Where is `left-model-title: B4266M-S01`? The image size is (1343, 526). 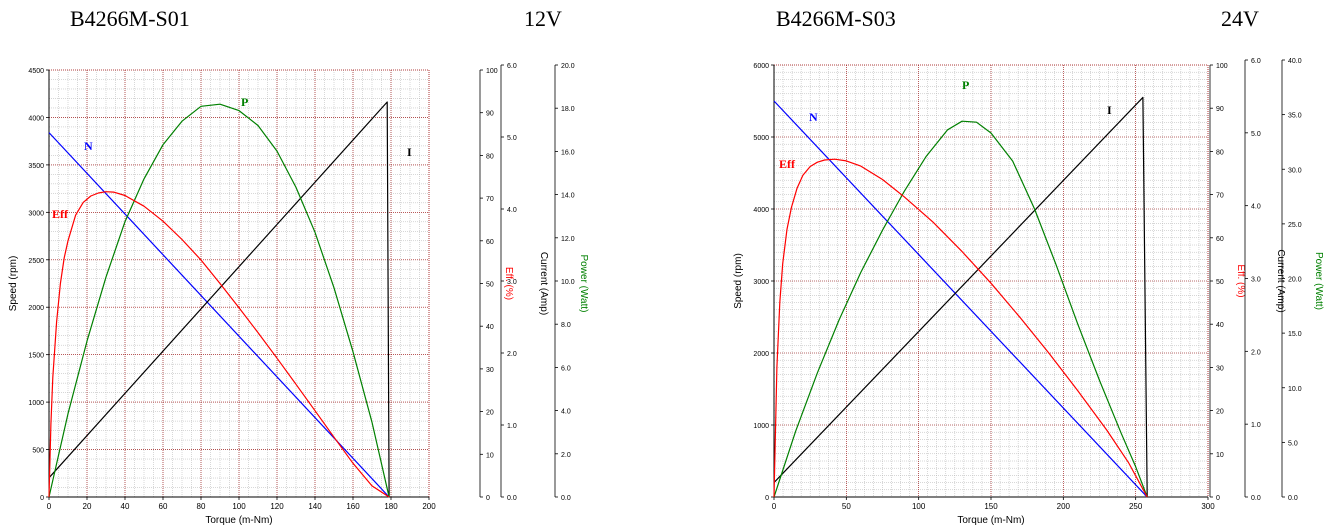 left-model-title: B4266M-S01 is located at coordinates (130, 18).